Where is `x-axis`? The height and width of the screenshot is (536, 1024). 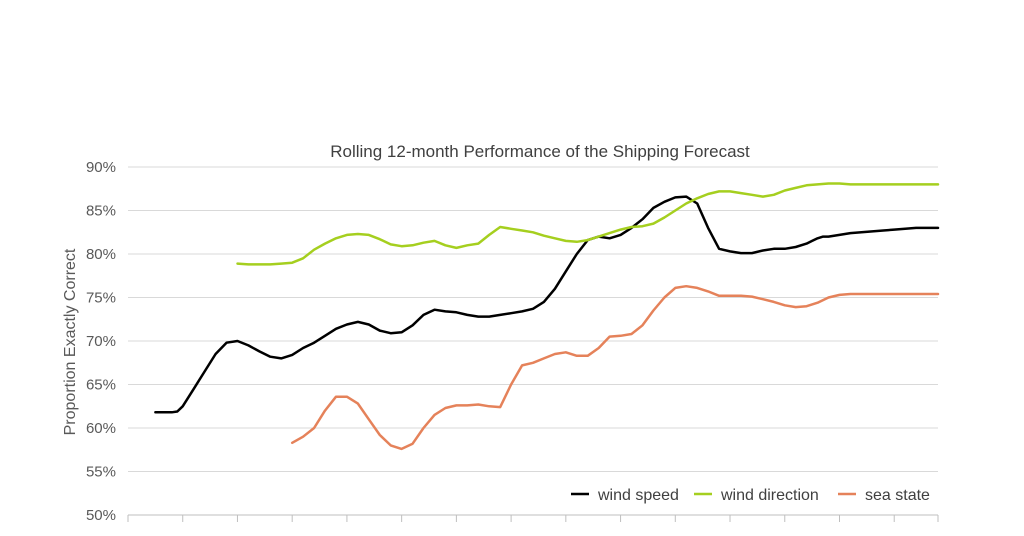
x-axis is located at coordinates (533, 518).